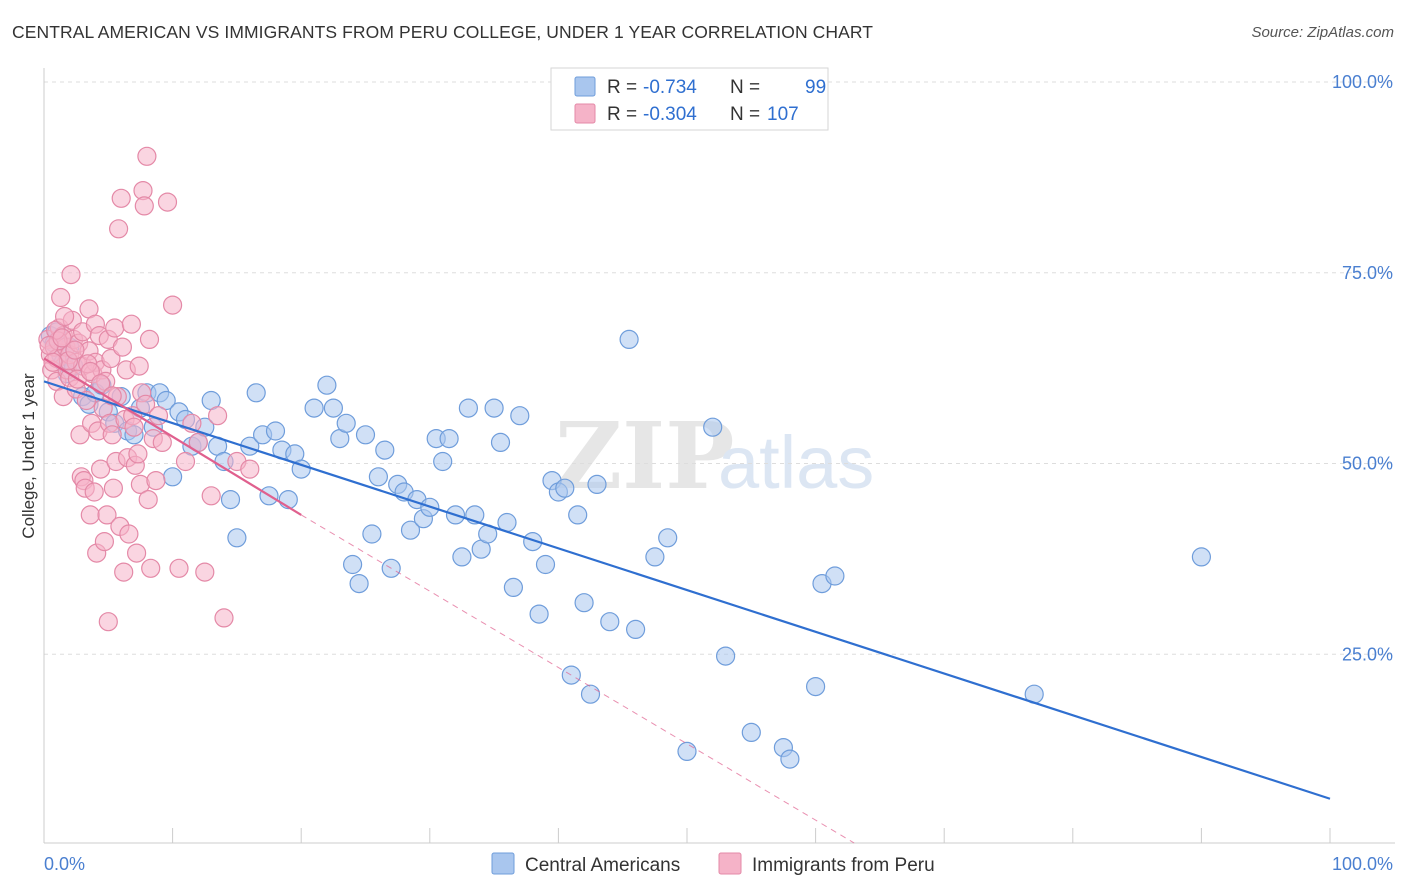 The image size is (1406, 892). I want to click on y-tick-label: 25.0%, so click(1367, 654).